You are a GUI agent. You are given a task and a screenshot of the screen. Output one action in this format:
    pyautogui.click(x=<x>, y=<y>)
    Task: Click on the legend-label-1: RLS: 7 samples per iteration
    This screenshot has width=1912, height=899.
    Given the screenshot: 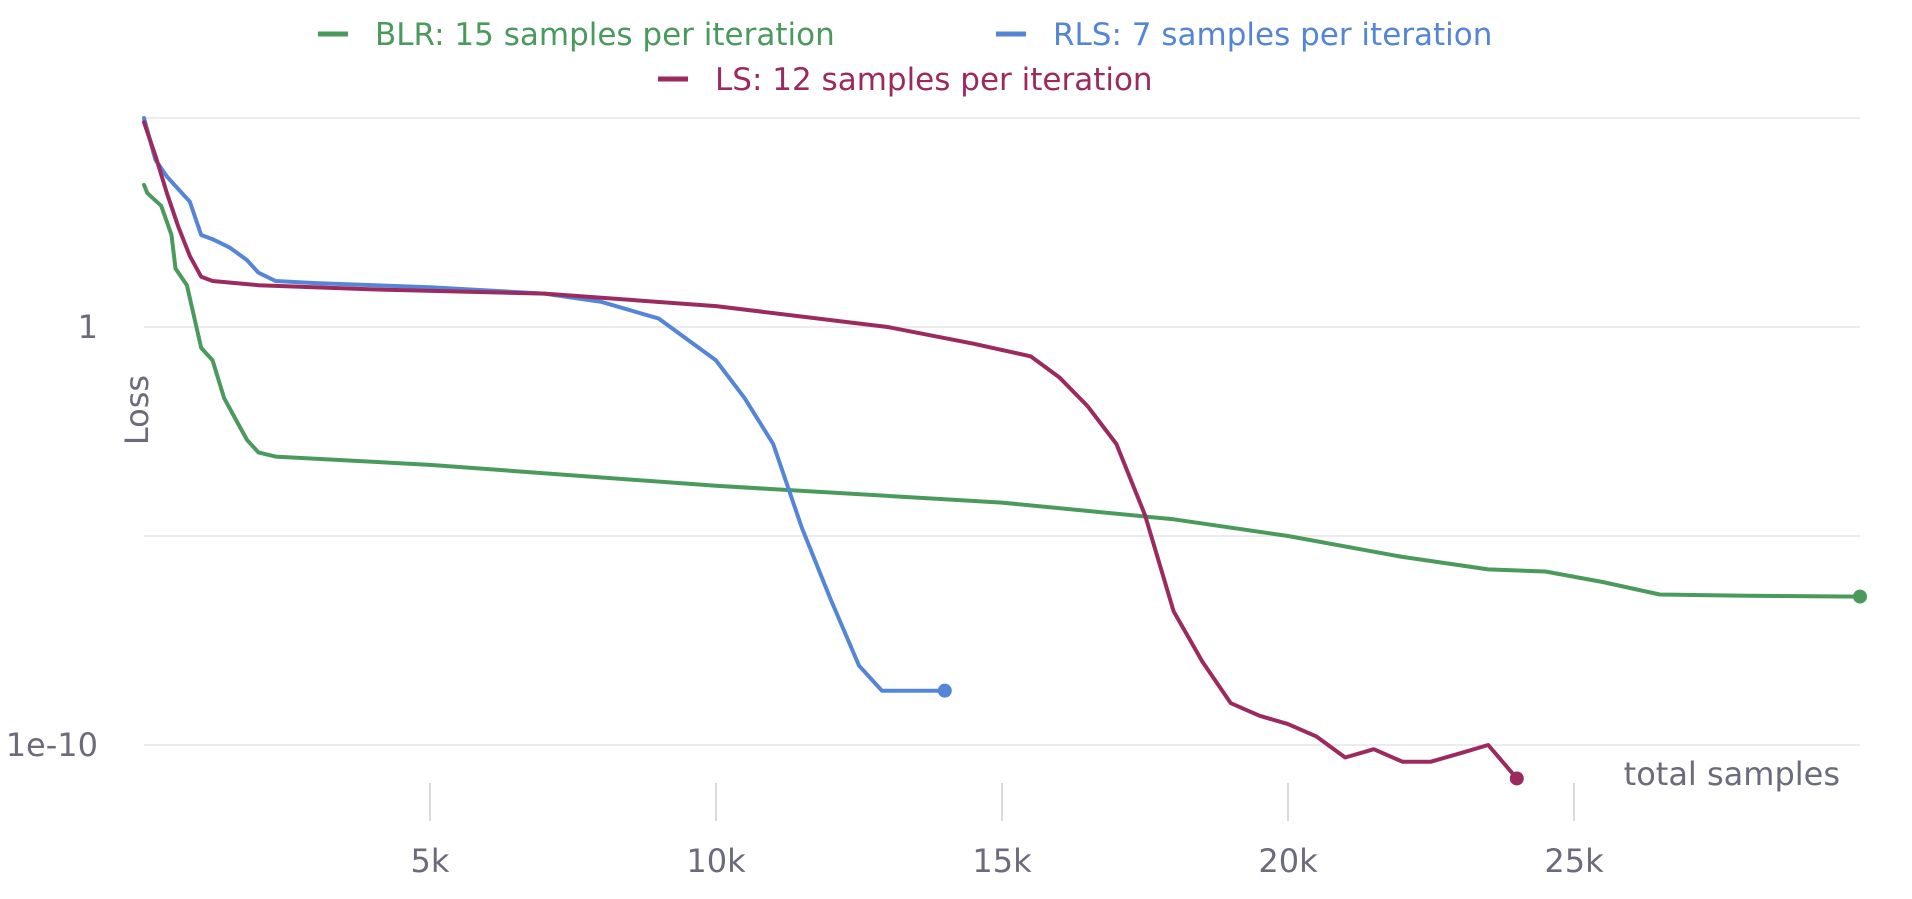 What is the action you would take?
    pyautogui.click(x=1272, y=35)
    